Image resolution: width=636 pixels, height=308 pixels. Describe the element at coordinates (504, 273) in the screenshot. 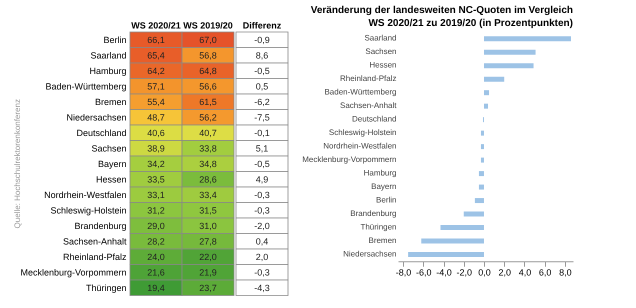

I see `x-tick-label: 2,0` at that location.